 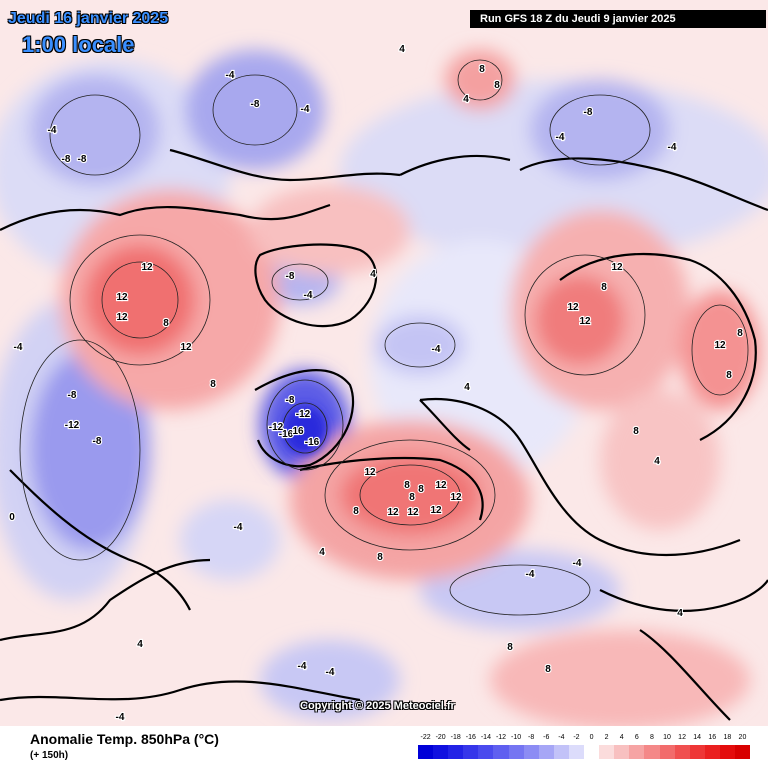 I want to click on legend-tick-label: 4, so click(x=621, y=737).